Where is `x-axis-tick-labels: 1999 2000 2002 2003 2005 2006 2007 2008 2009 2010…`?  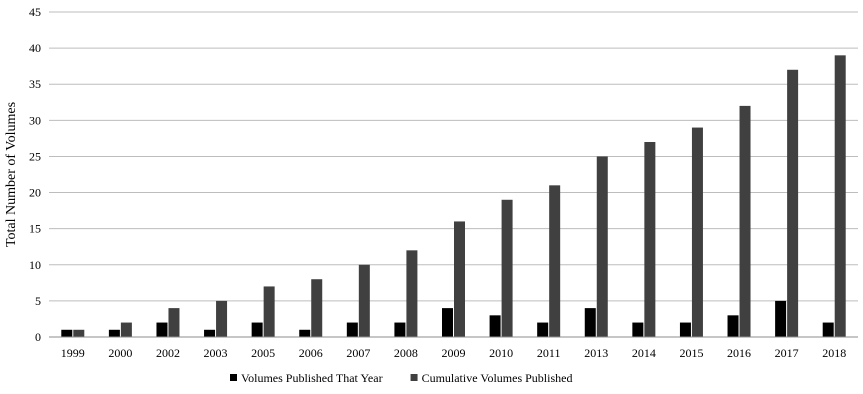
x-axis-tick-labels: 1999 2000 2002 2003 2005 2006 2007 2008 2009 2010… is located at coordinates (453, 353).